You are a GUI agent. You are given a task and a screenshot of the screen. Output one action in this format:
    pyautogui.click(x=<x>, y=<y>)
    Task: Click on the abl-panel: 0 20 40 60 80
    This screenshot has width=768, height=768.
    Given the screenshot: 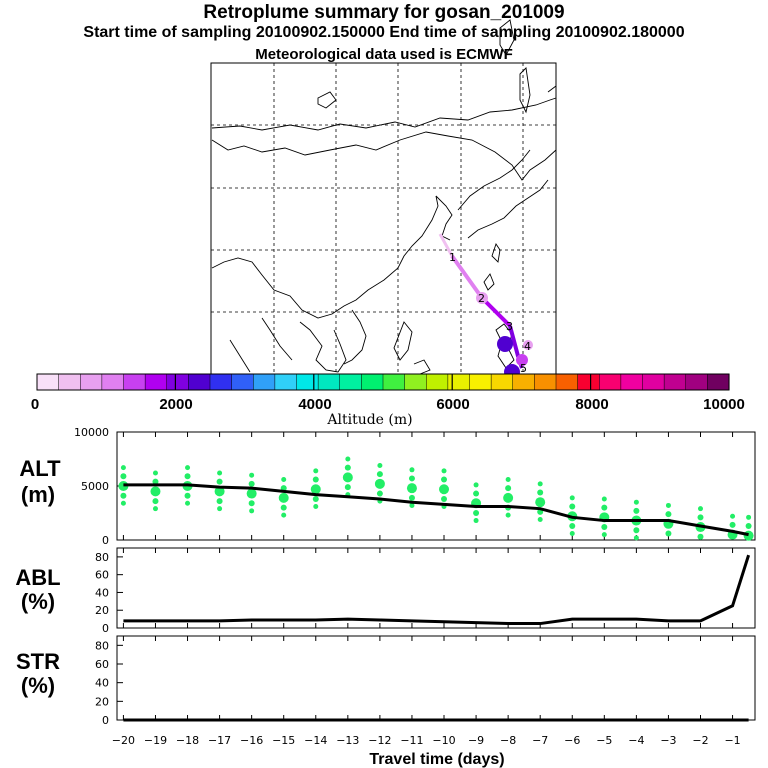 What is the action you would take?
    pyautogui.click(x=425, y=591)
    